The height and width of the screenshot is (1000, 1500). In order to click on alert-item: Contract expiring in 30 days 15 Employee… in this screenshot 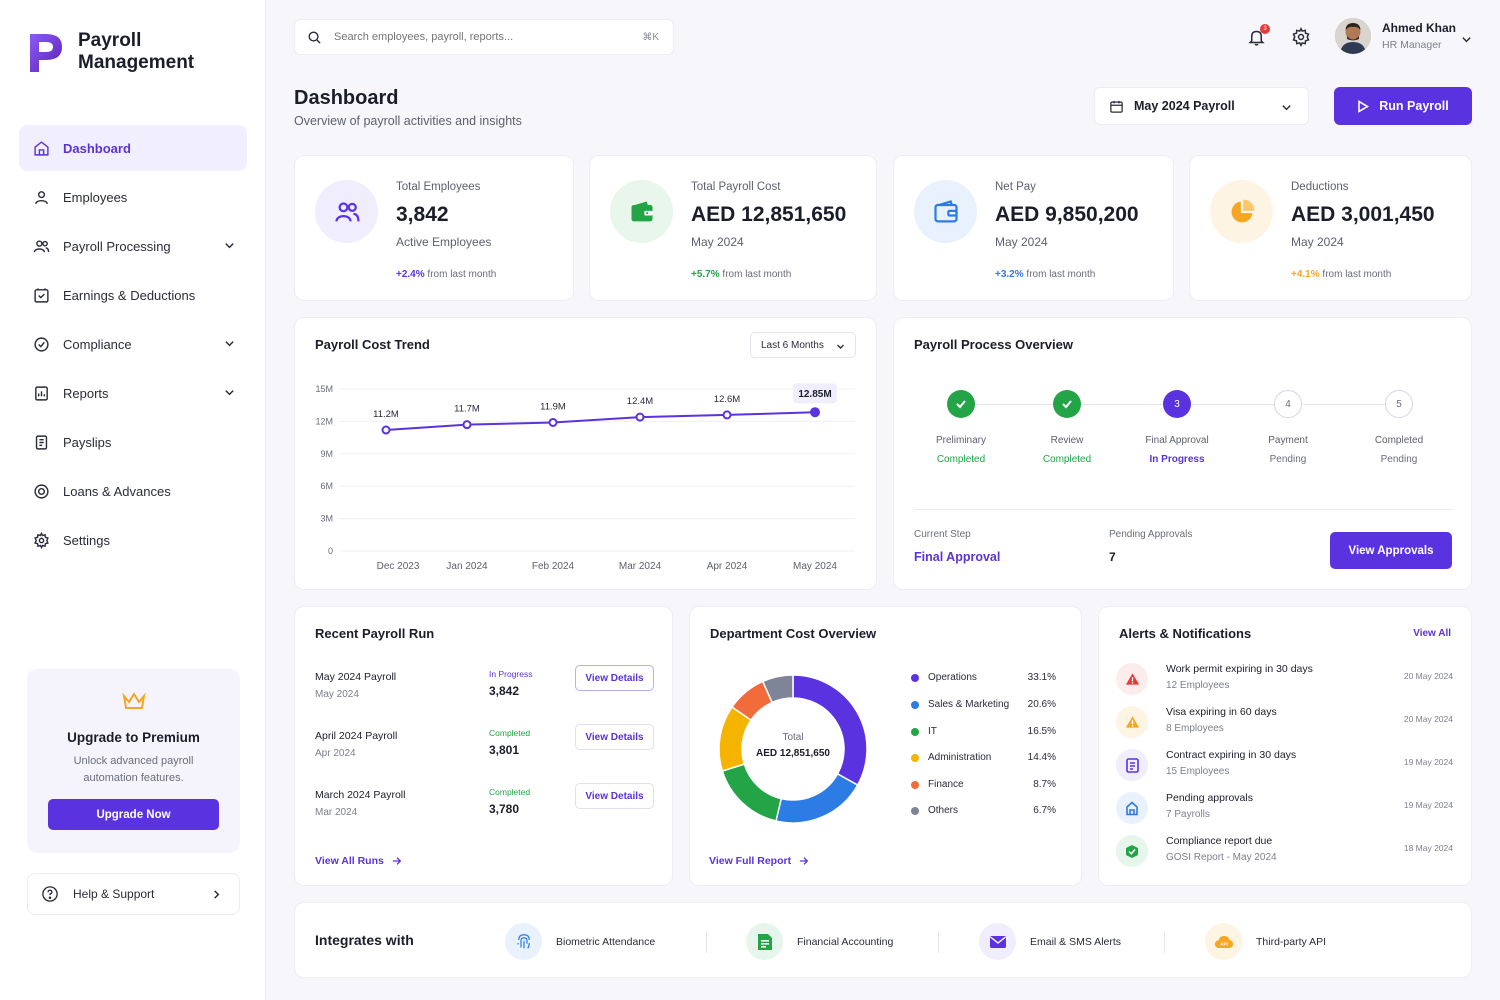, I will do `click(1284, 766)`.